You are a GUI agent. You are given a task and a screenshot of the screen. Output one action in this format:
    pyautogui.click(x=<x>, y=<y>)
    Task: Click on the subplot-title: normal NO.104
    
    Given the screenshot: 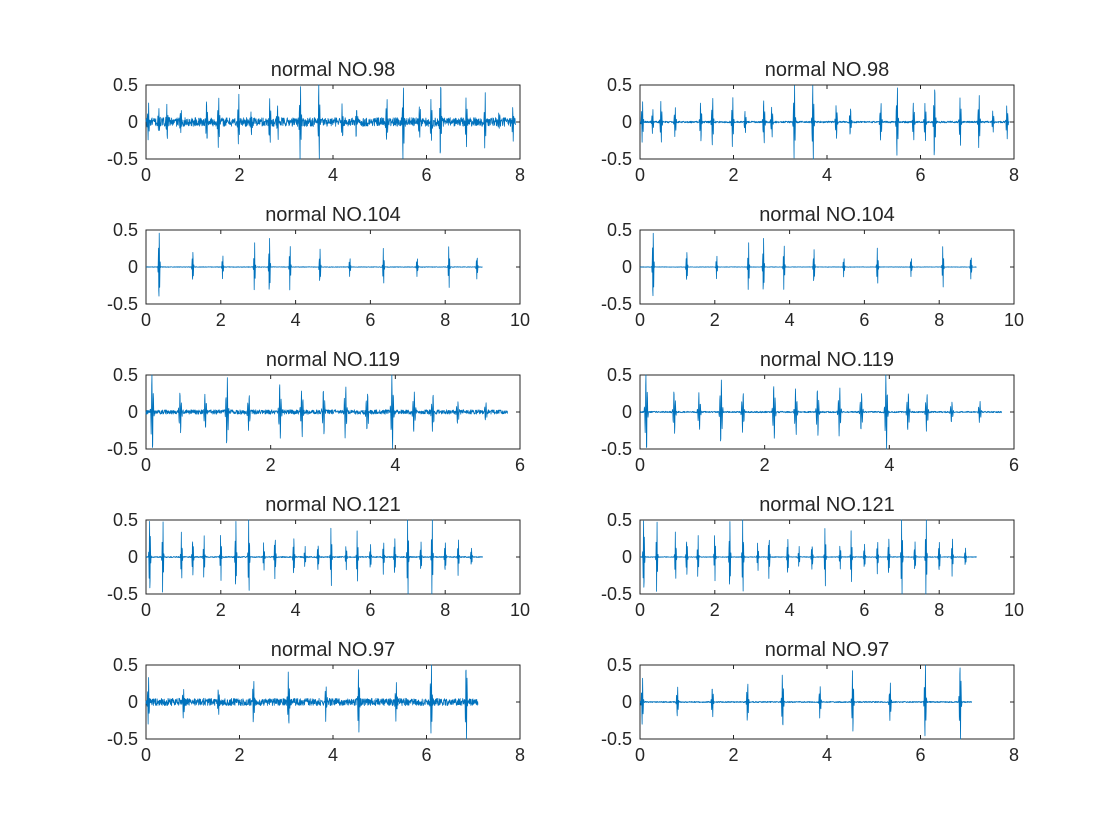 What is the action you would take?
    pyautogui.click(x=333, y=215)
    